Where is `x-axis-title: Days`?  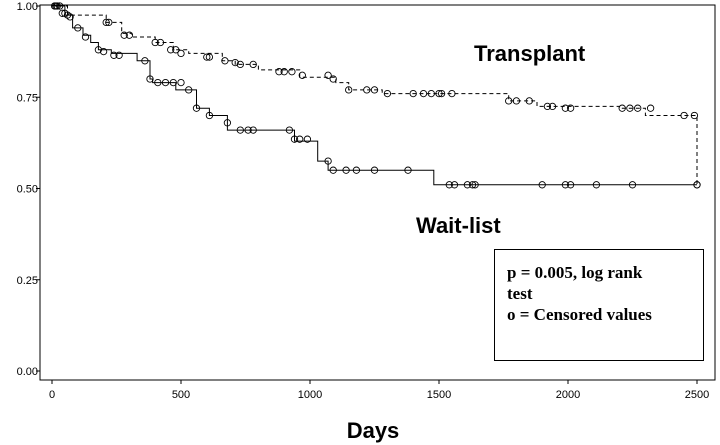
x-axis-title: Days is located at coordinates (373, 430).